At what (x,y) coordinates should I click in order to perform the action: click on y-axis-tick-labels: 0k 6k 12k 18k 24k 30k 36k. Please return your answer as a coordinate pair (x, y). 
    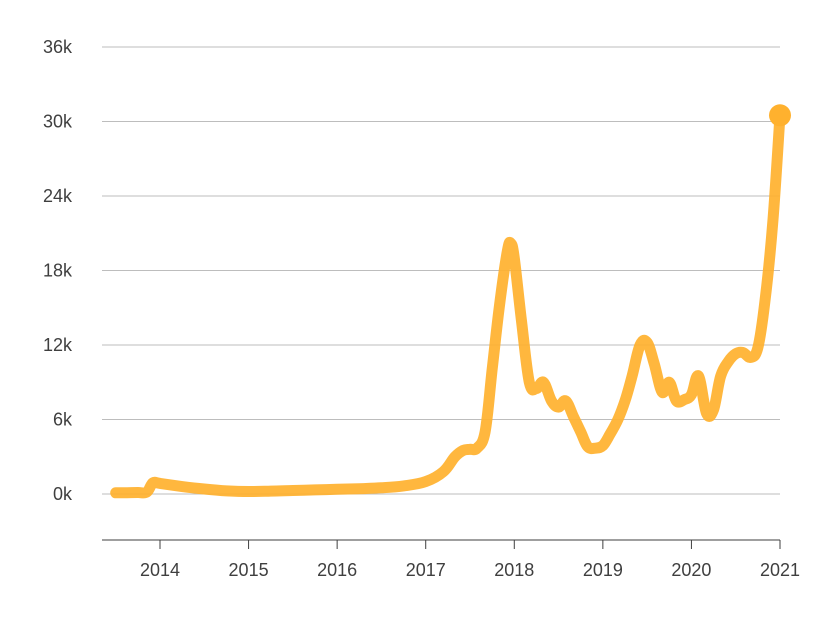
    Looking at the image, I should click on (58, 270).